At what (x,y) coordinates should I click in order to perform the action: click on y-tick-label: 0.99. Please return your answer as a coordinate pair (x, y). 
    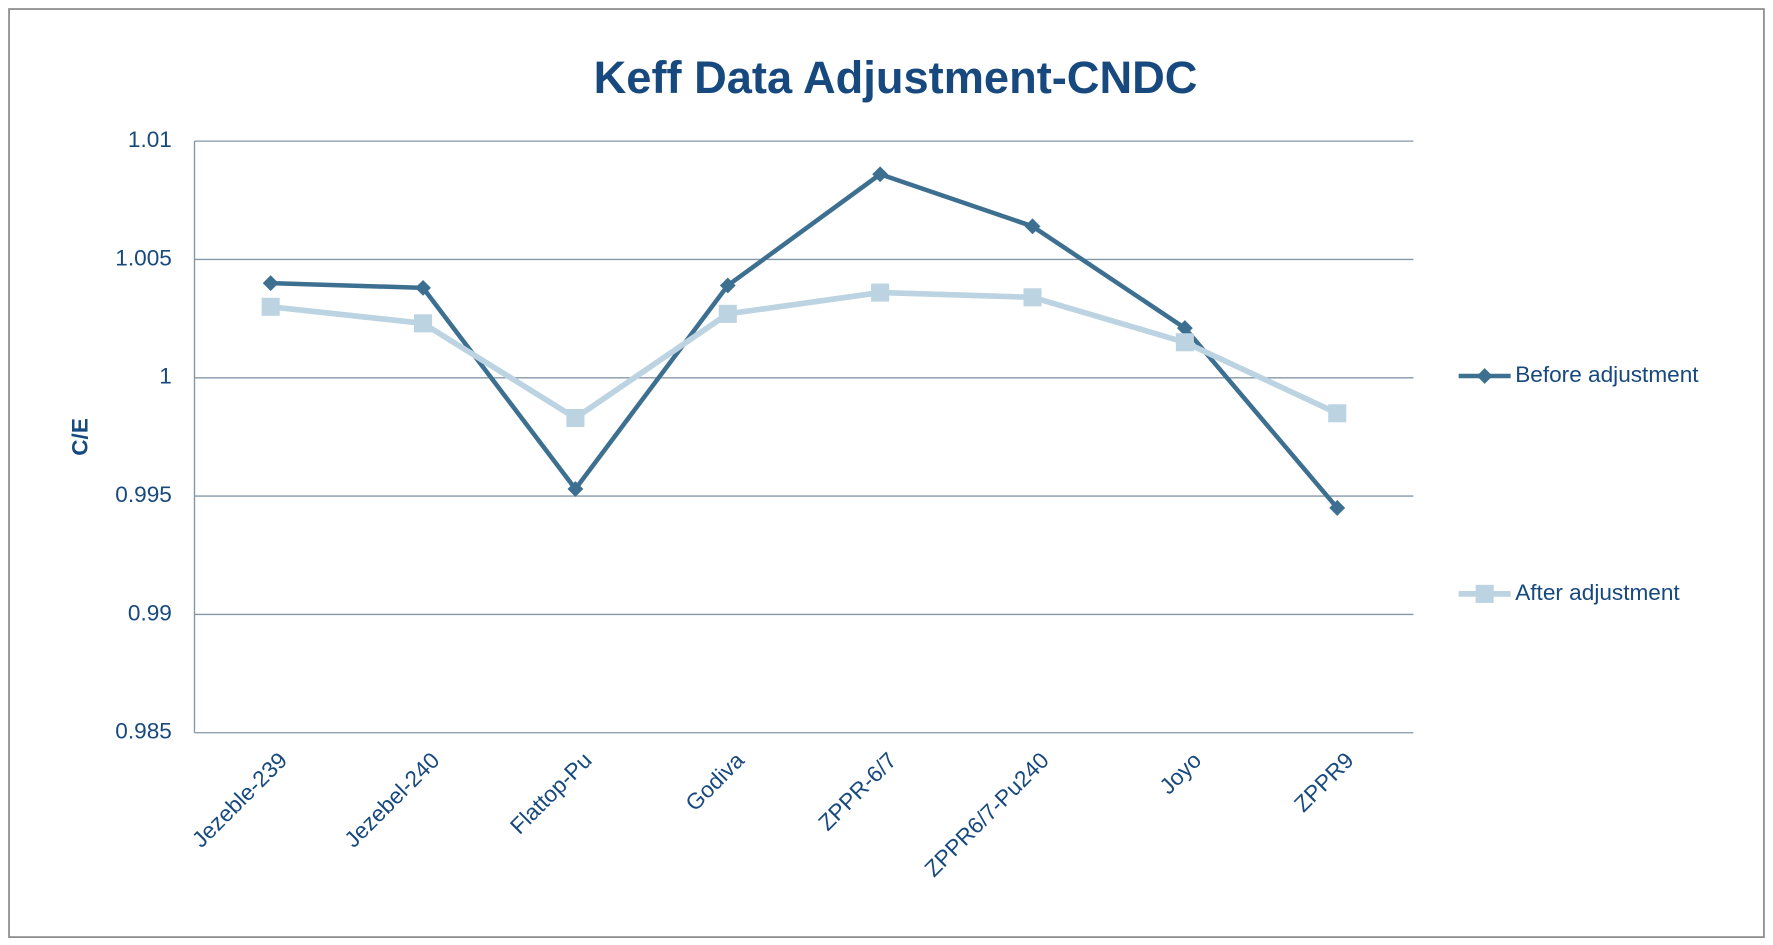
    Looking at the image, I should click on (150, 612).